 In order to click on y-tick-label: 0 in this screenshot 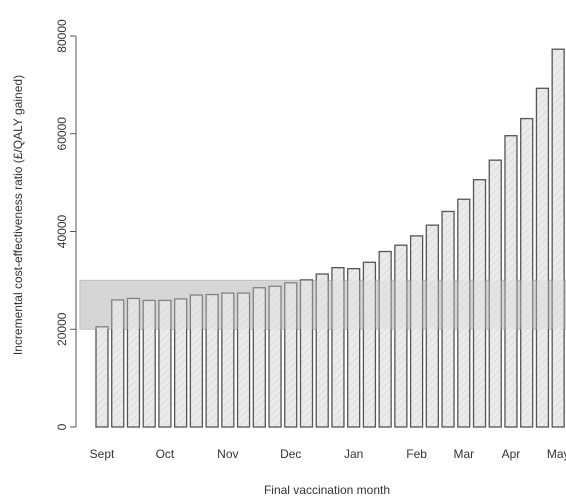, I will do `click(62, 426)`.